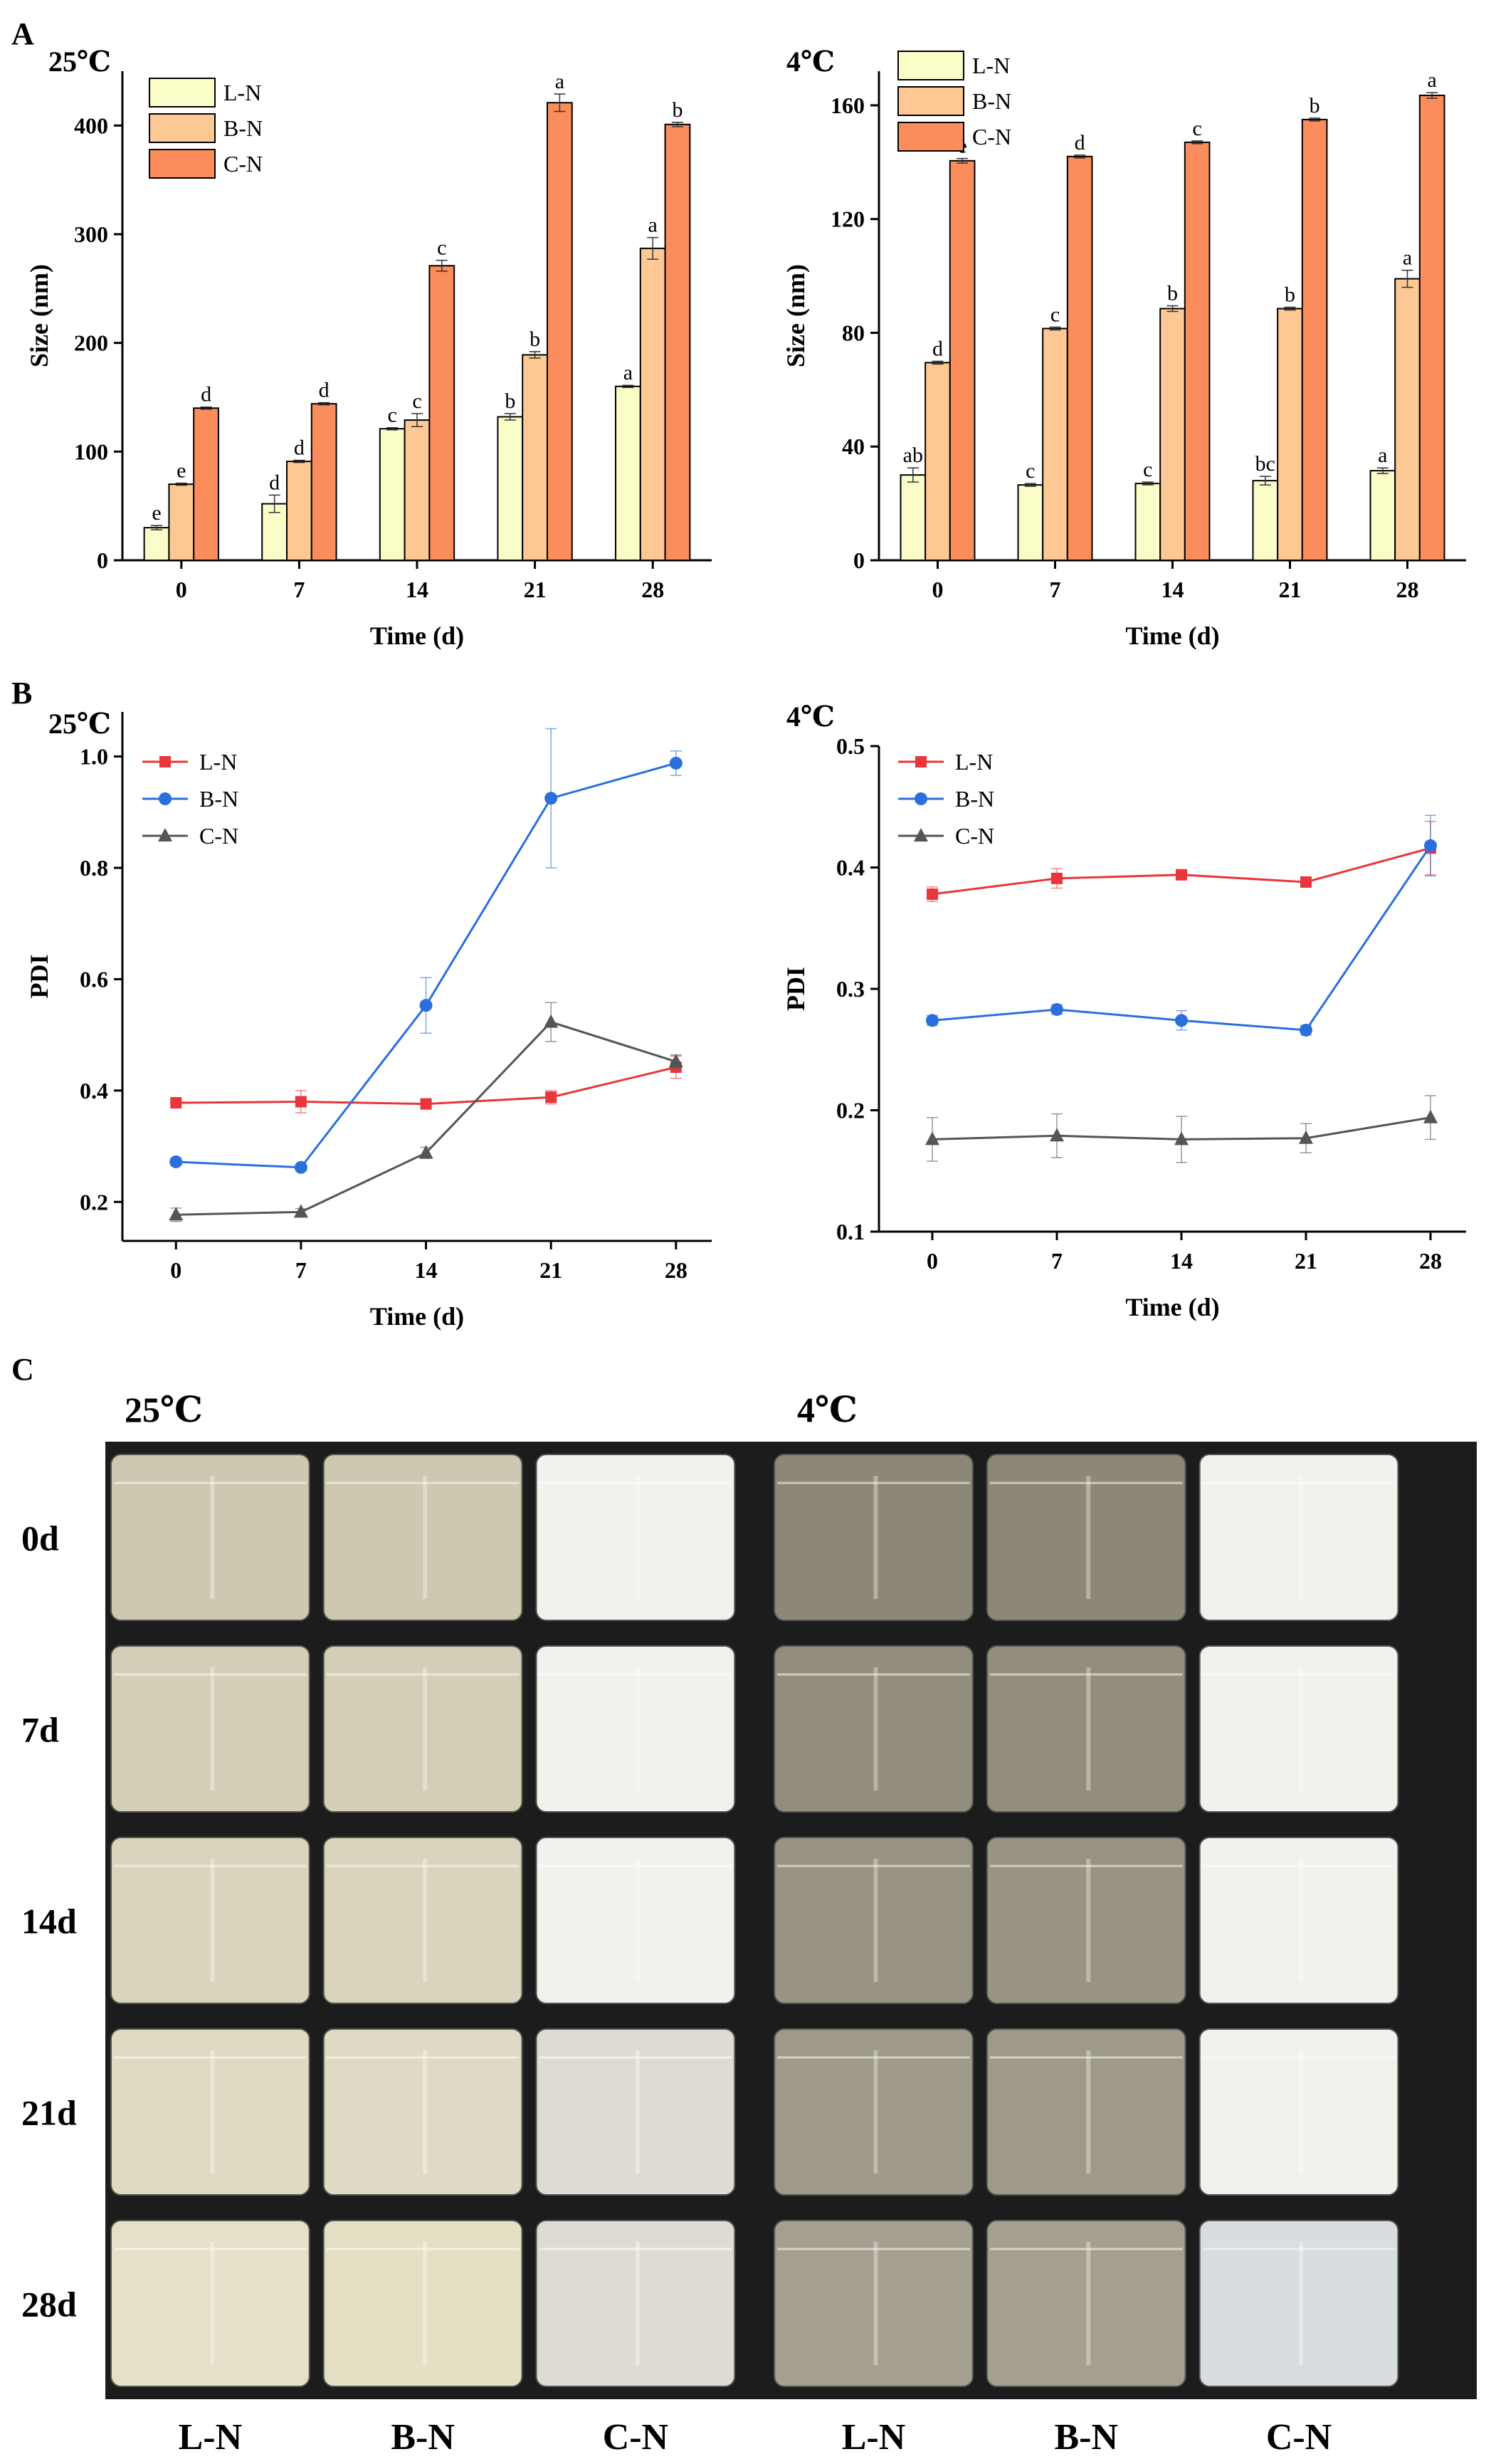  What do you see at coordinates (810, 62) in the screenshot?
I see `temperature-label: 4℃` at bounding box center [810, 62].